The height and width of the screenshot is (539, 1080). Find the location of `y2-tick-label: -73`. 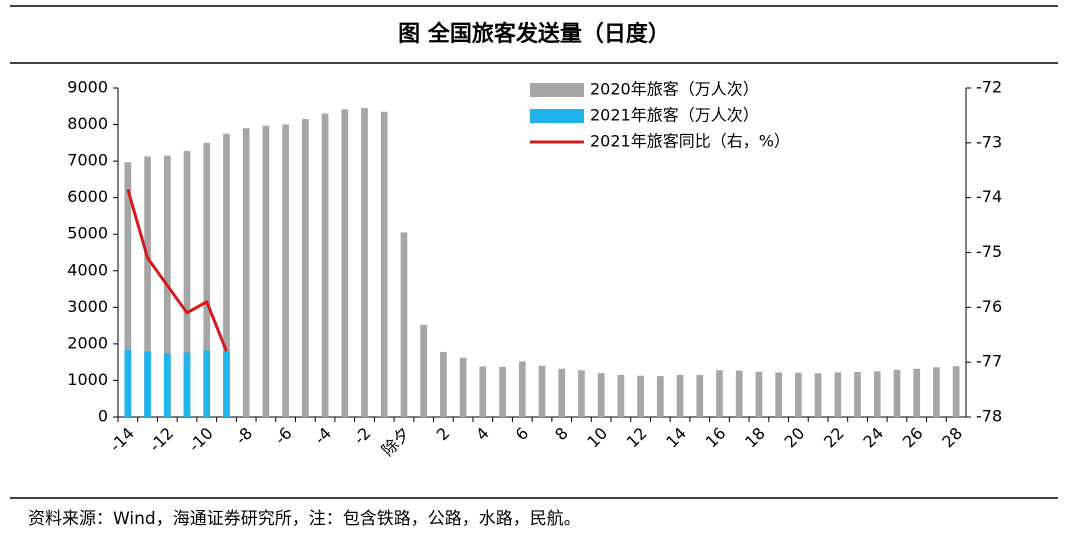

y2-tick-label: -73 is located at coordinates (989, 141).